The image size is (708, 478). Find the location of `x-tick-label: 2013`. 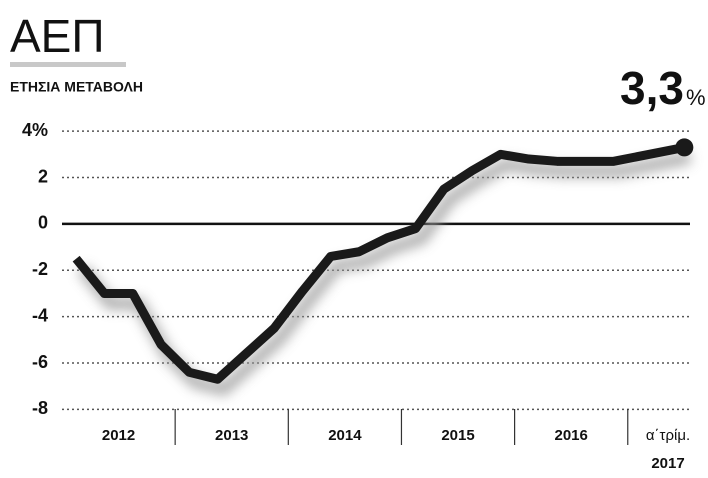

x-tick-label: 2013 is located at coordinates (231, 435).